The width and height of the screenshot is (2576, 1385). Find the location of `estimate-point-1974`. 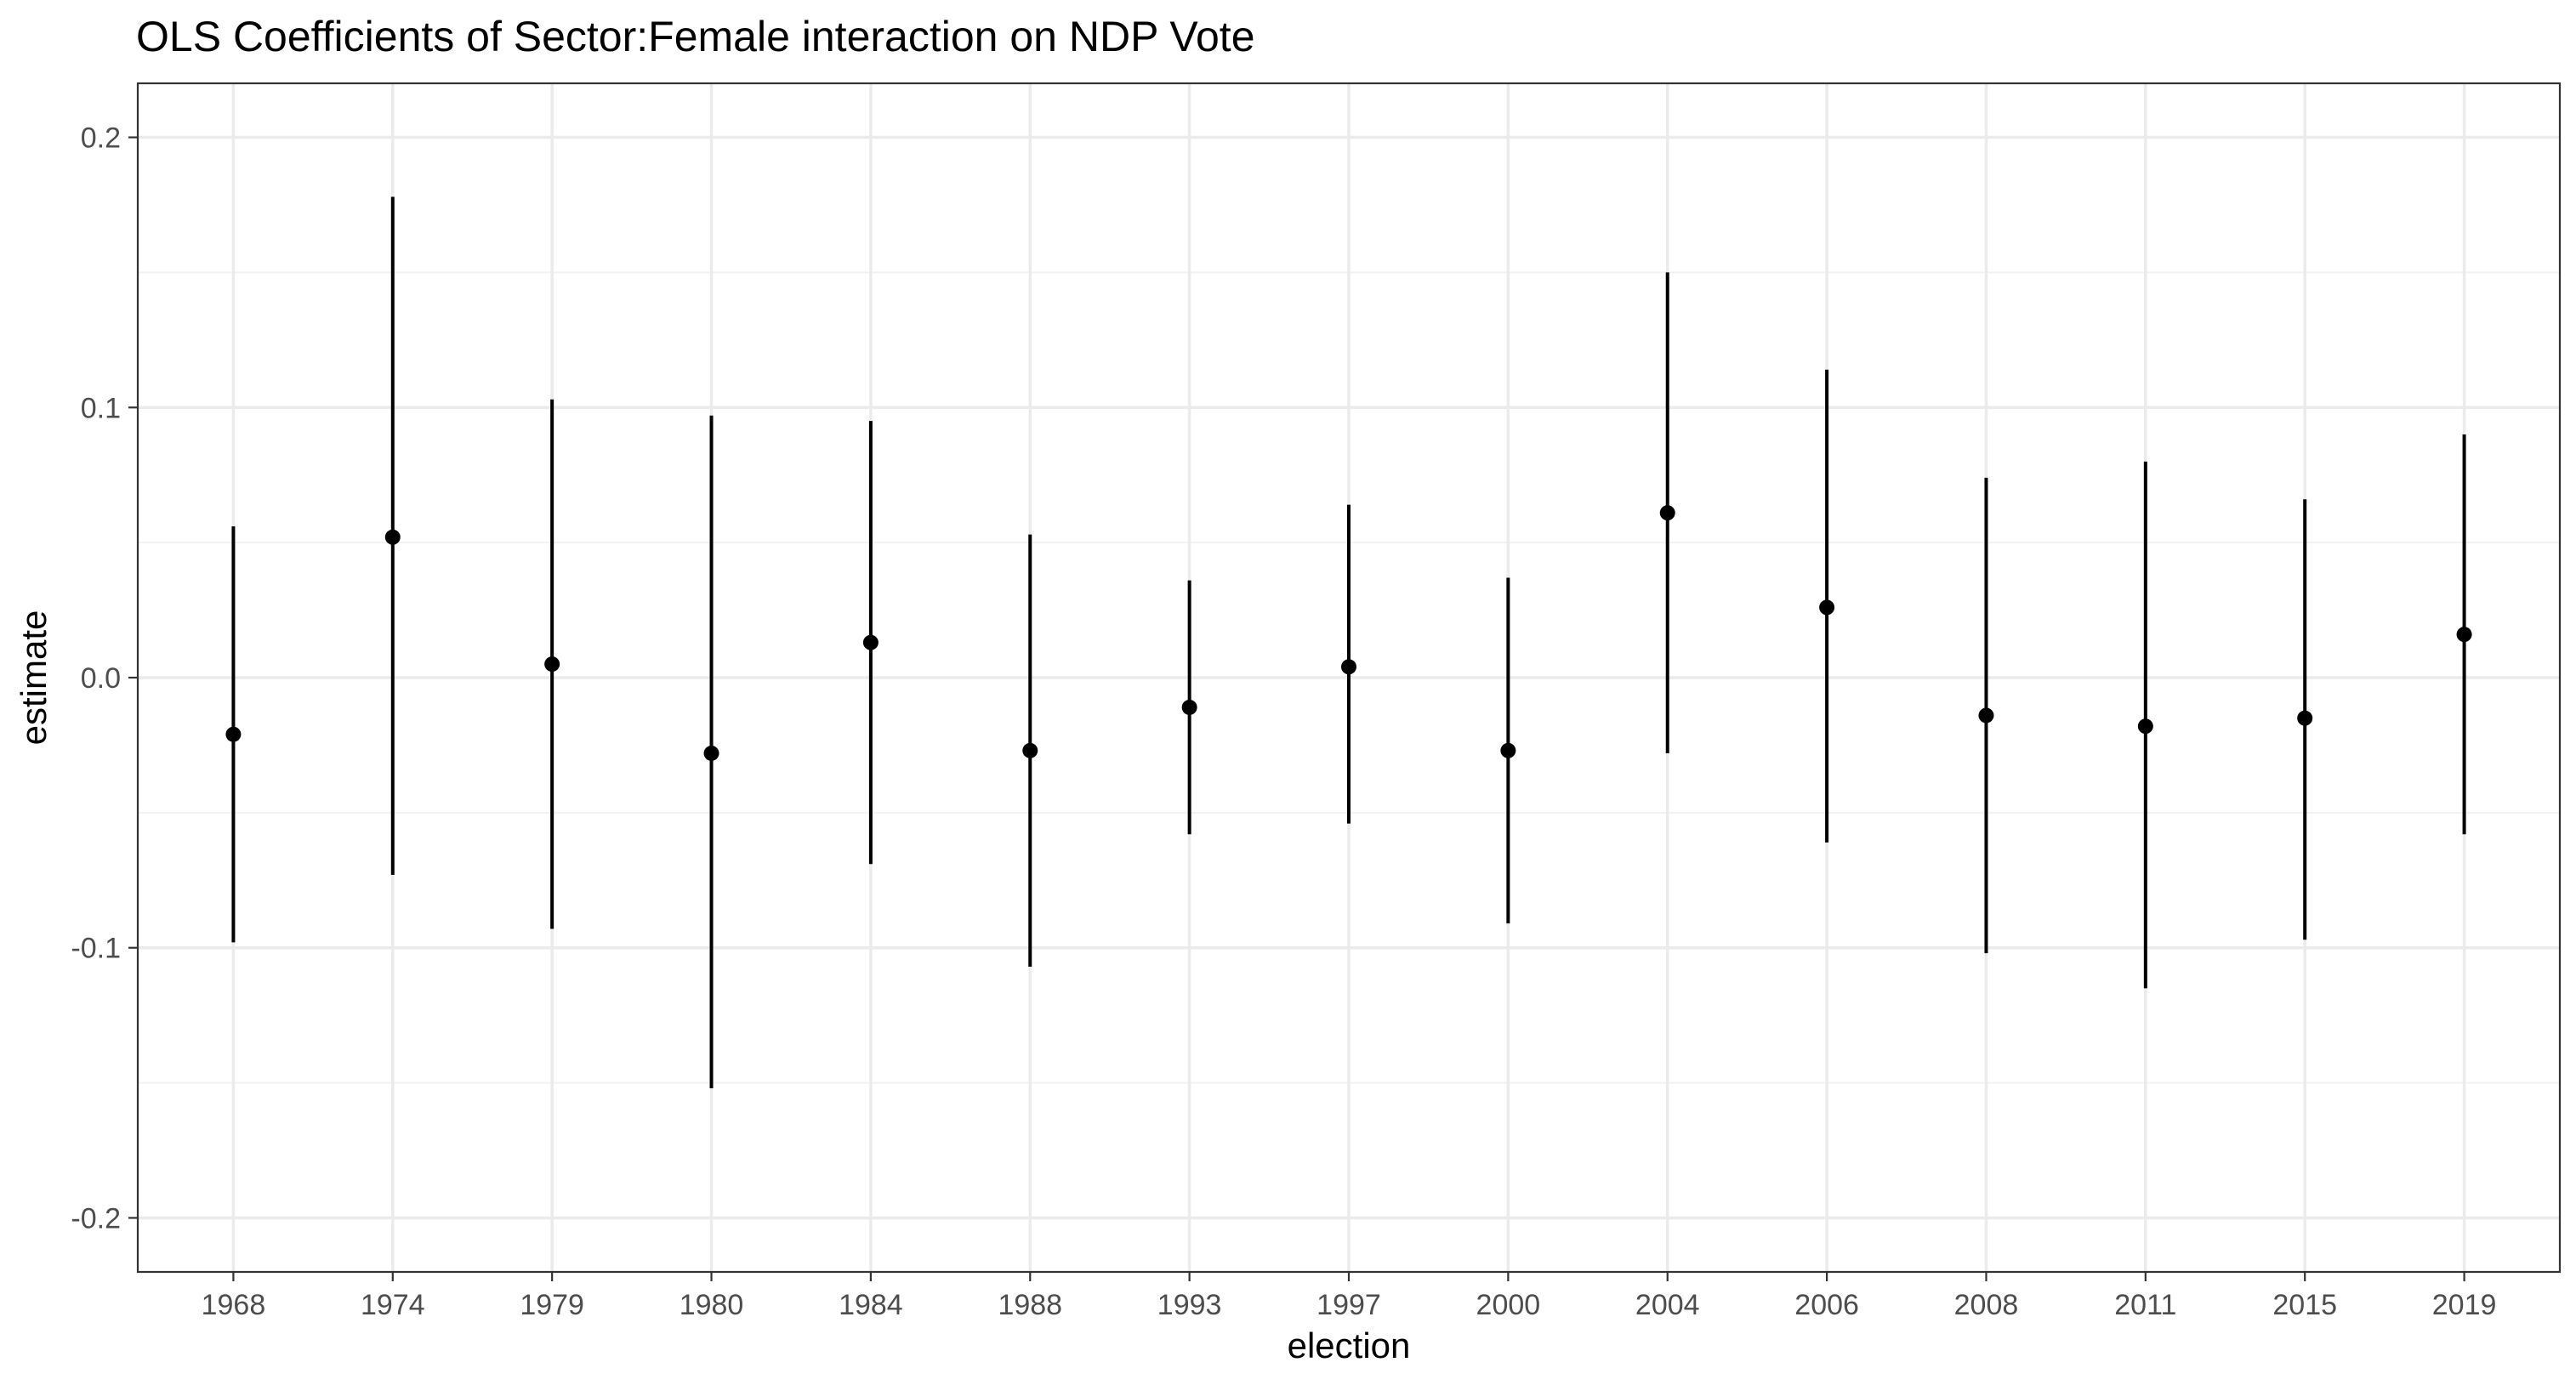

estimate-point-1974 is located at coordinates (392, 537).